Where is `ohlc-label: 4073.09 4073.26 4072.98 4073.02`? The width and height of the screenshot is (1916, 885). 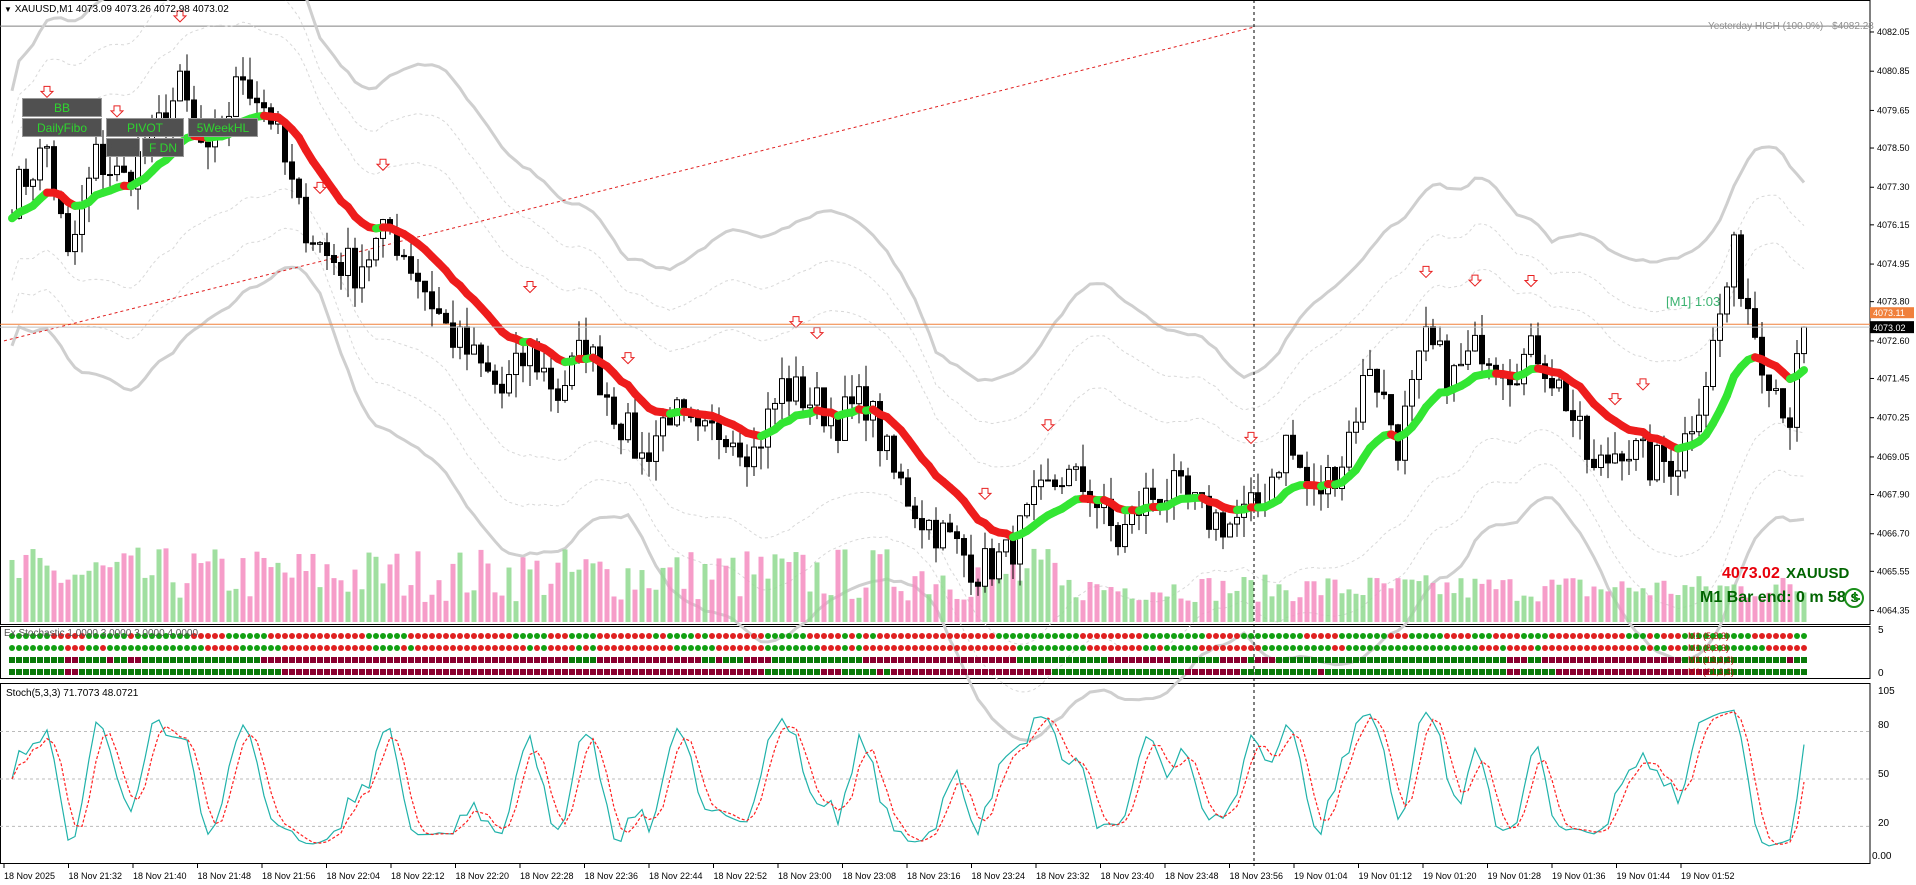
ohlc-label: 4073.09 4073.26 4072.98 4073.02 is located at coordinates (152, 9).